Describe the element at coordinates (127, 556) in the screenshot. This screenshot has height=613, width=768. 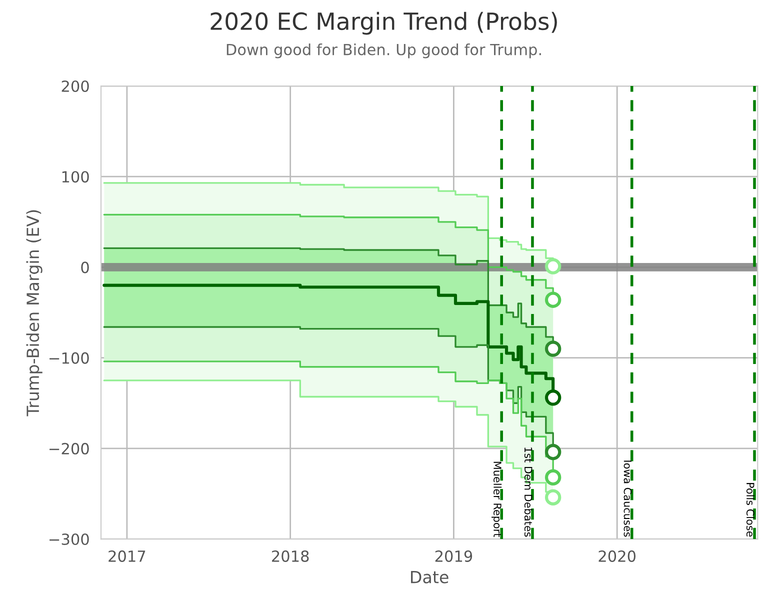
I see `x-tick-label: 2017` at that location.